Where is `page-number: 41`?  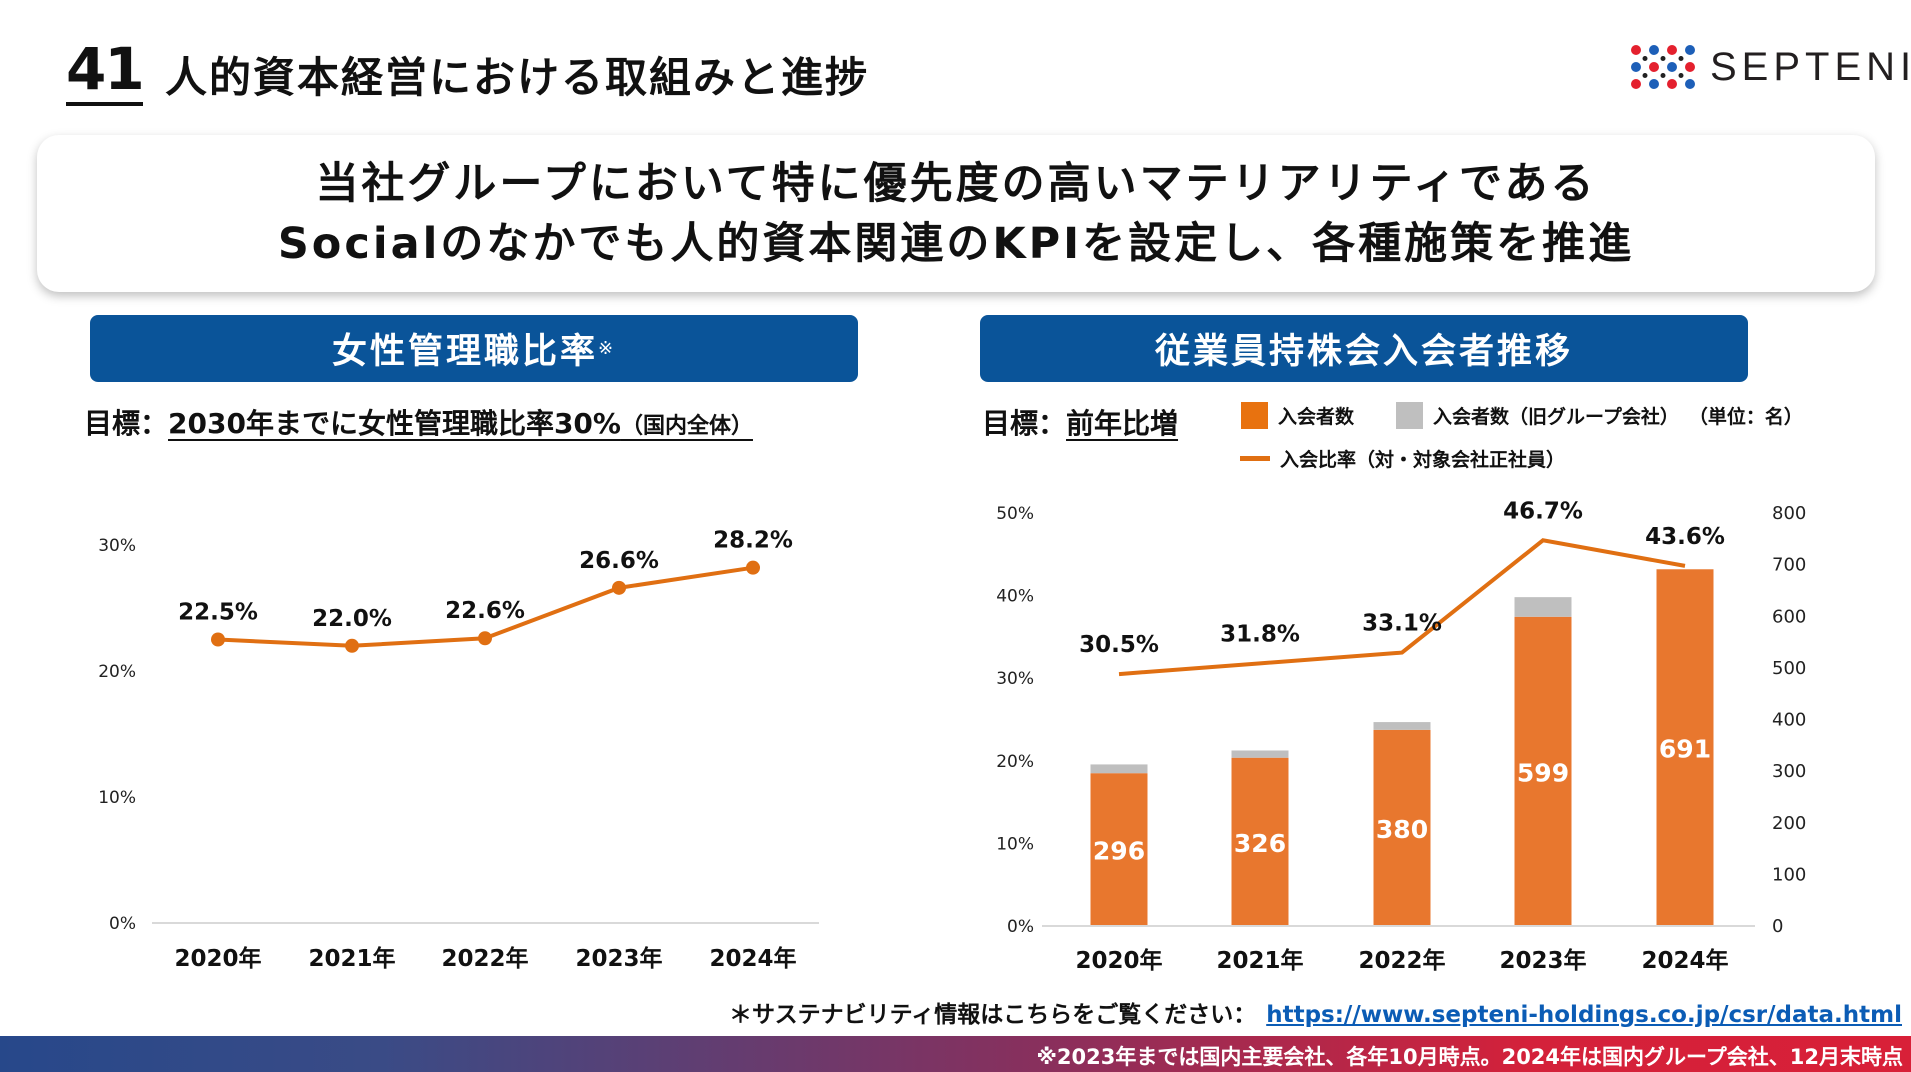
page-number: 41 is located at coordinates (105, 72).